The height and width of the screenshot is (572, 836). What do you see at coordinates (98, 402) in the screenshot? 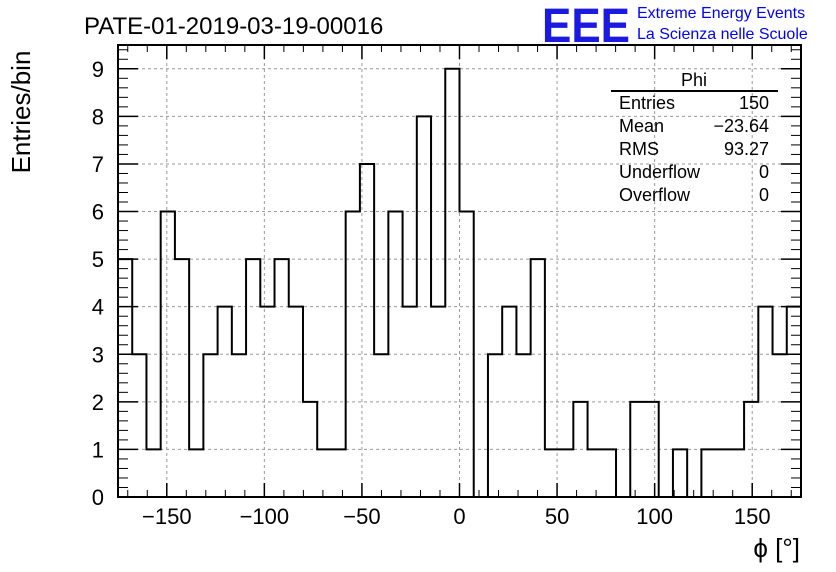
I see `y-tick-label: 2` at bounding box center [98, 402].